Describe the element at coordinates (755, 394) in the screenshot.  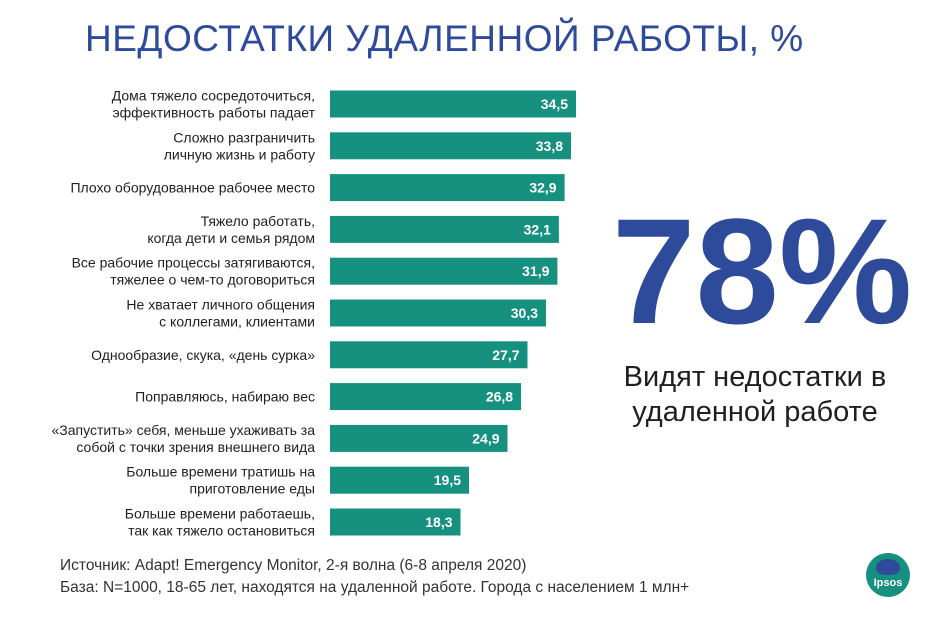
I see `headline-caption: Видят недостатки в удаленной работе` at that location.